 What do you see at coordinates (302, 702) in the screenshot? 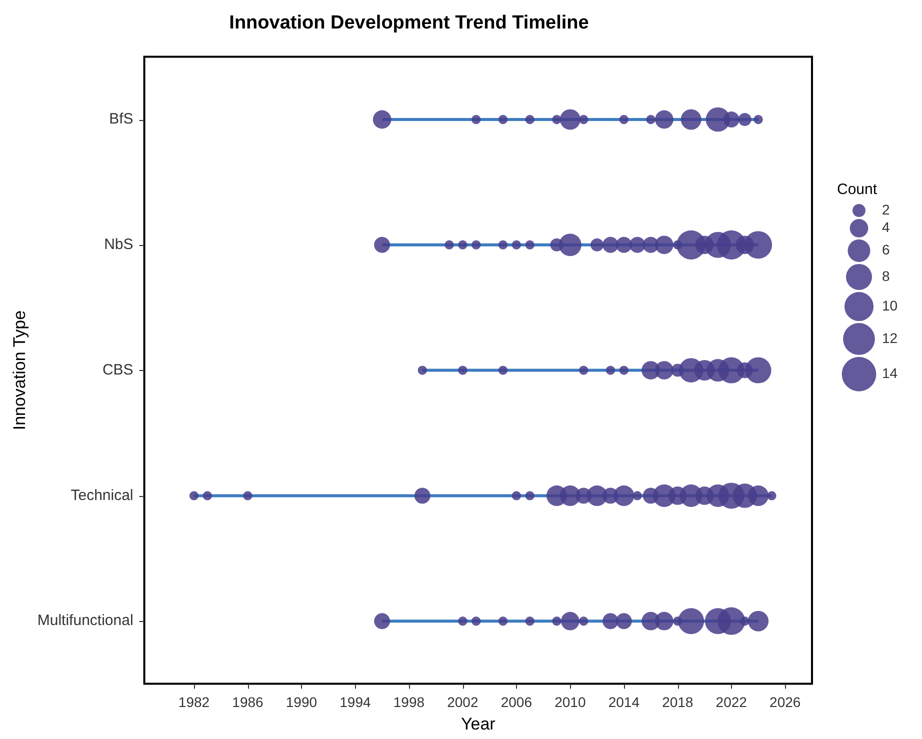
I see `x-tick-label: 1990` at bounding box center [302, 702].